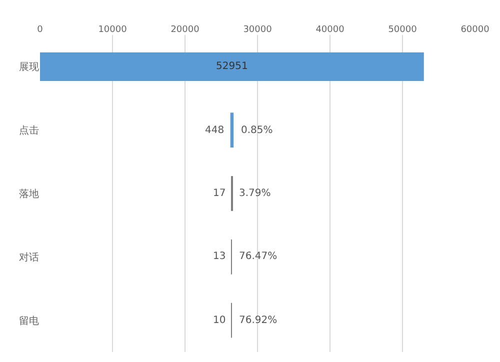 Image resolution: width=500 pixels, height=362 pixels. Describe the element at coordinates (113, 30) in the screenshot. I see `x-tick-label: 10000` at that location.